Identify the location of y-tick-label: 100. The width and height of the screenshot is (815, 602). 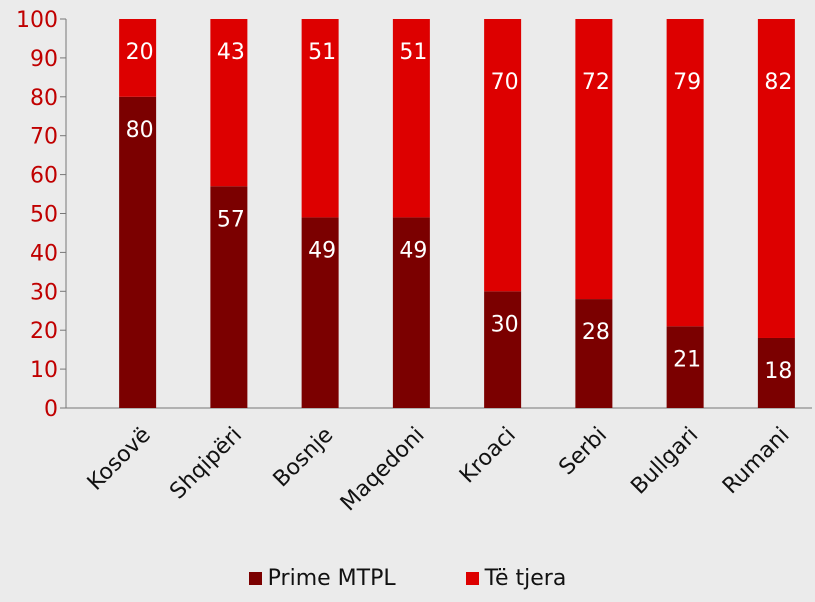
(37, 20).